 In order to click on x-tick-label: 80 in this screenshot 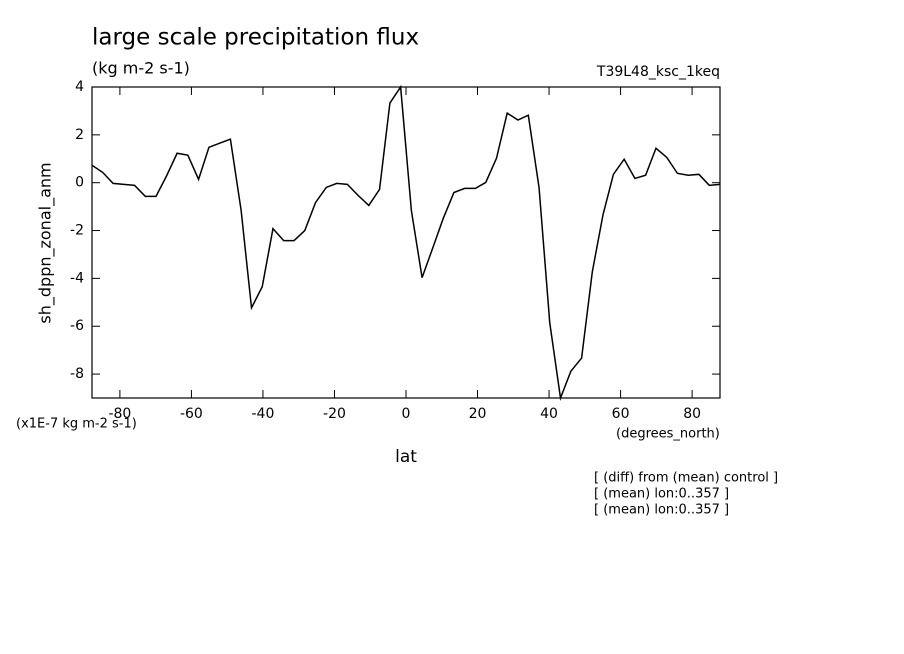, I will do `click(692, 414)`.